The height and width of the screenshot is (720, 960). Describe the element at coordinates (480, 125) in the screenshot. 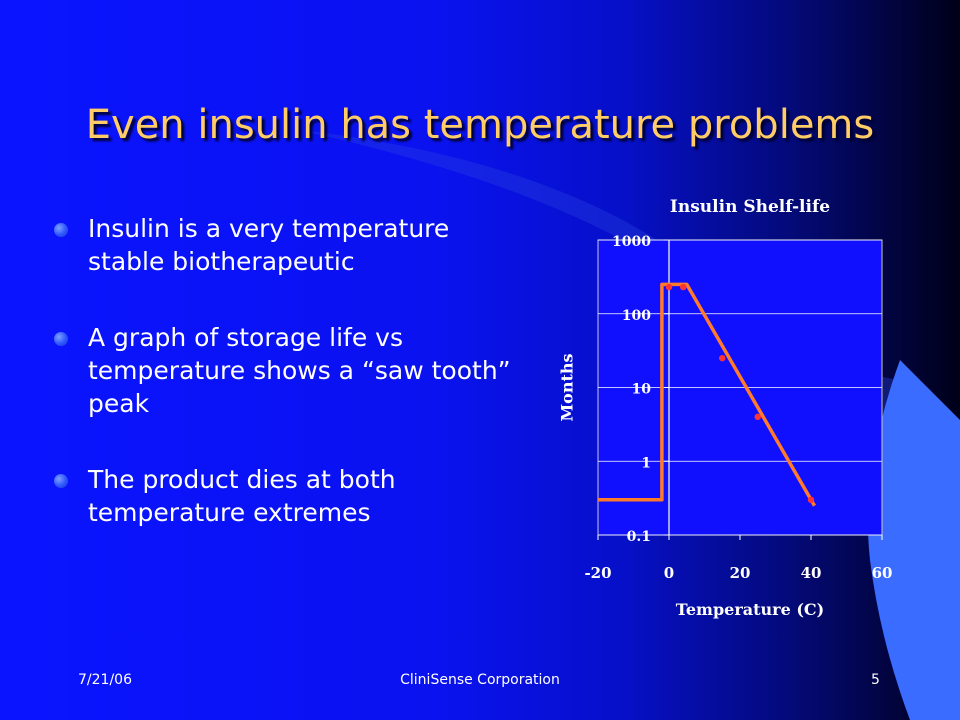

I see `slide-title: Even insulin has temperature problems` at that location.